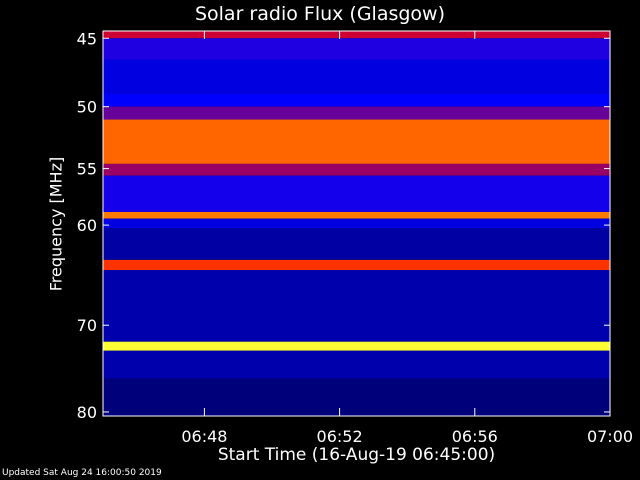 This screenshot has height=480, width=640. What do you see at coordinates (475, 436) in the screenshot?
I see `x-tick-label: 06:56` at bounding box center [475, 436].